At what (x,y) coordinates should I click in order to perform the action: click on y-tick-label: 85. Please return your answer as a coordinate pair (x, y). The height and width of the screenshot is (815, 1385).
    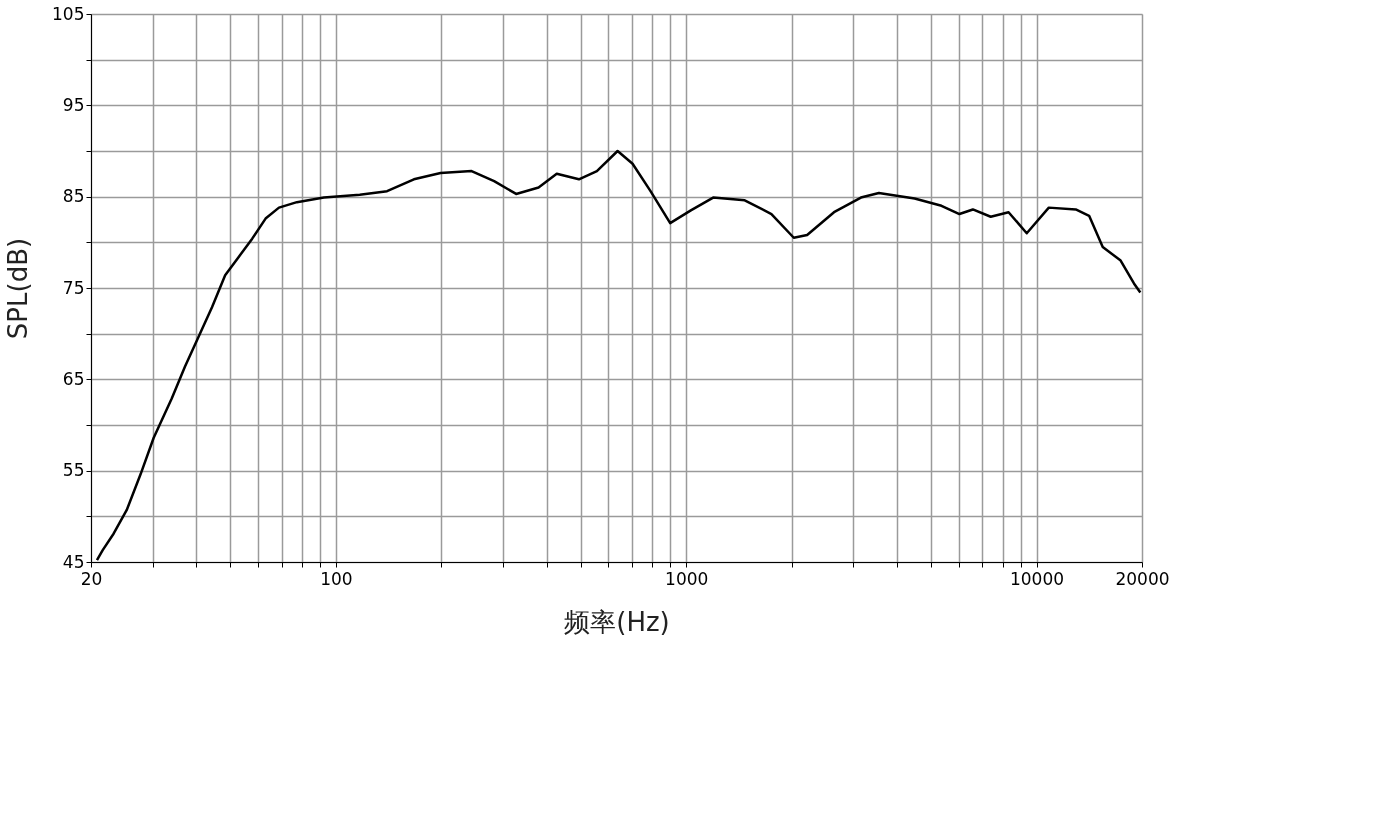
    Looking at the image, I should click on (73, 196).